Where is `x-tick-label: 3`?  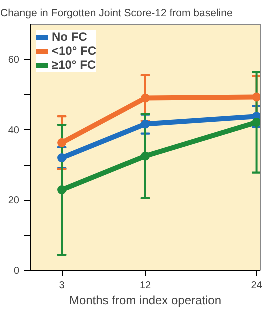
x-tick-label: 3 is located at coordinates (62, 286).